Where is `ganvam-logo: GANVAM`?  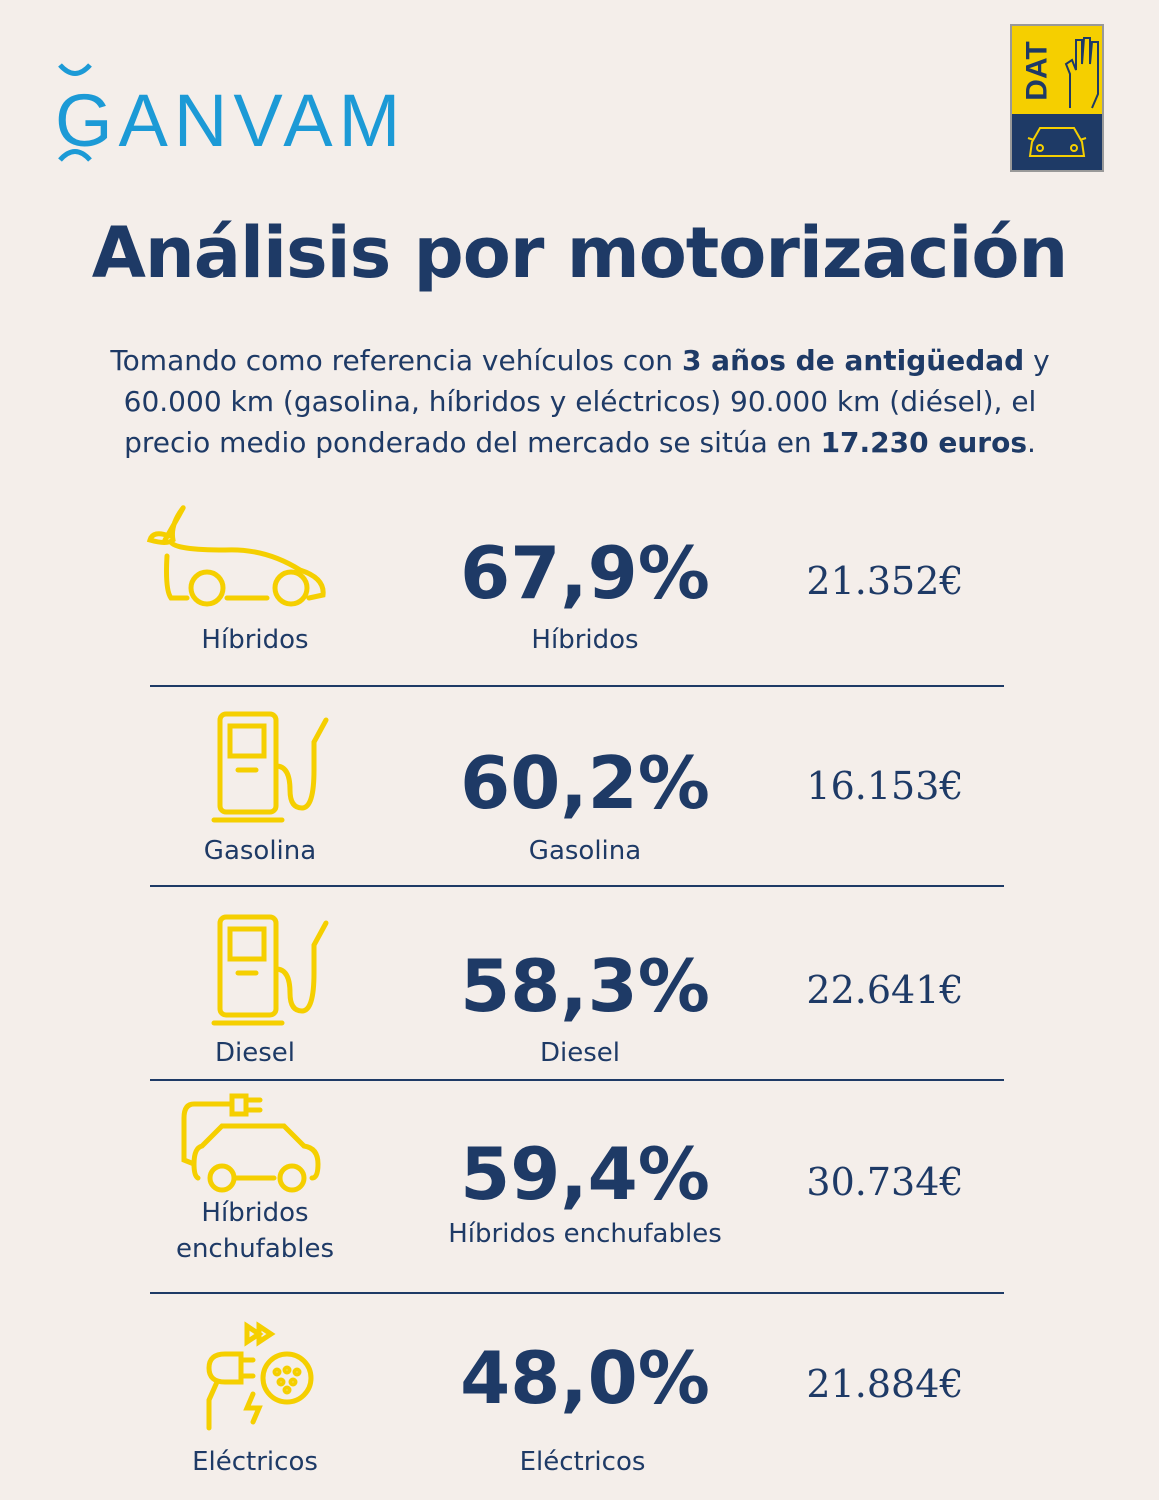 ganvam-logo: GANVAM is located at coordinates (230, 112).